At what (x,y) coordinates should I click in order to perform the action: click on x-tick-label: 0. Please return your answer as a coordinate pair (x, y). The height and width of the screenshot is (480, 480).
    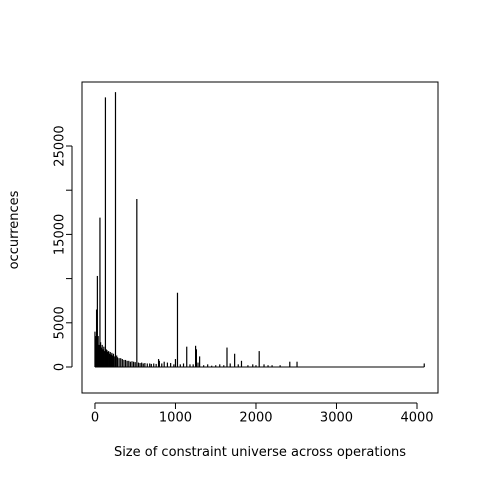
    Looking at the image, I should click on (95, 418).